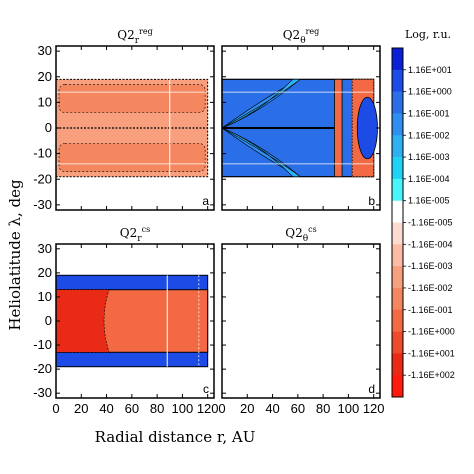 The height and width of the screenshot is (474, 474). What do you see at coordinates (134, 36) in the screenshot?
I see `panel-title: Q2rreg` at bounding box center [134, 36].